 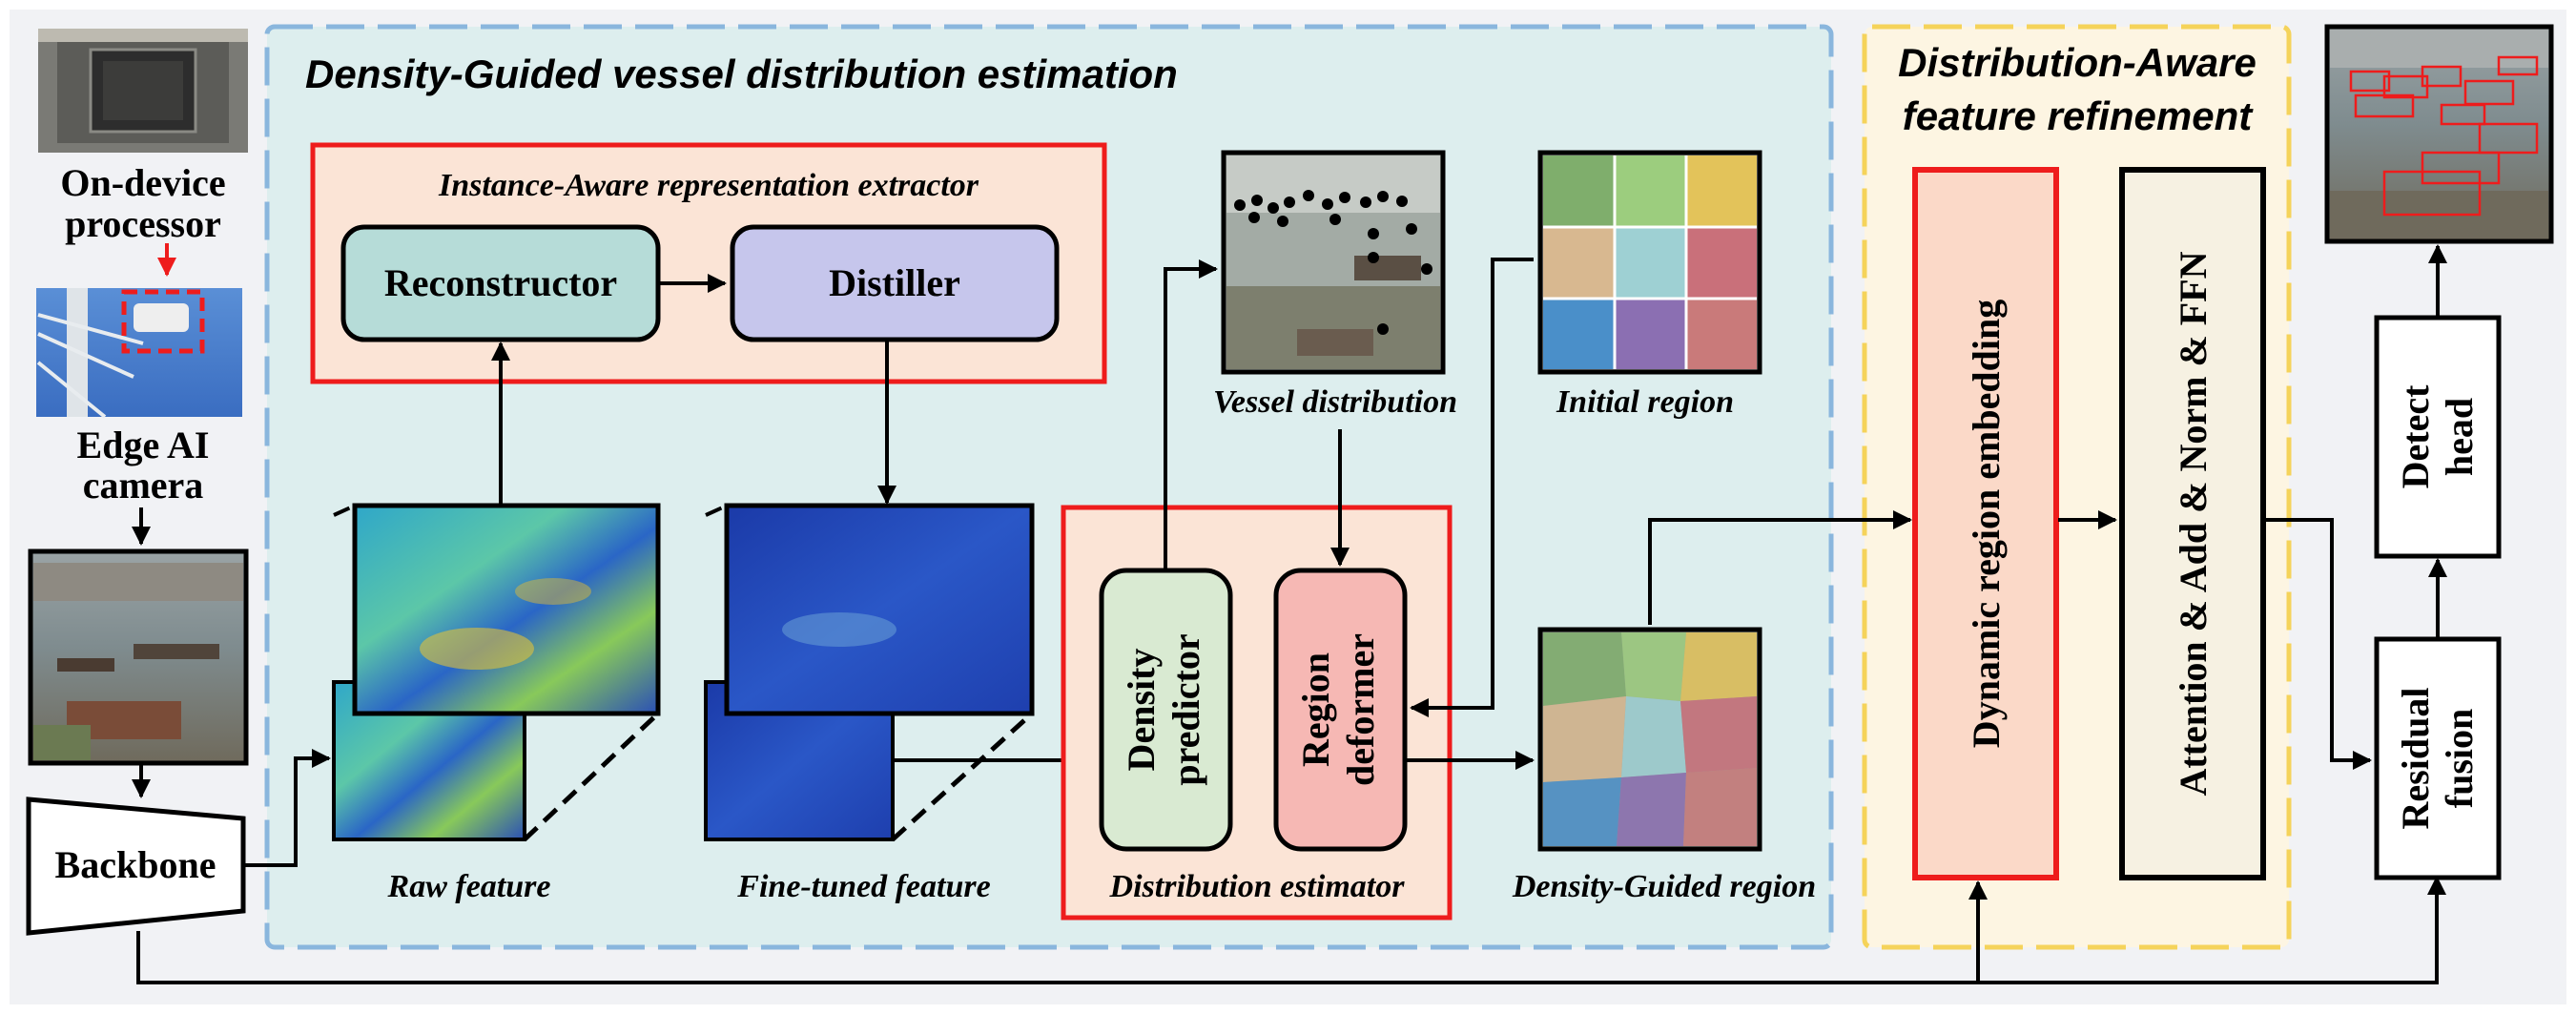 I want to click on detect-head-label-line1: Detect, so click(x=2415, y=436).